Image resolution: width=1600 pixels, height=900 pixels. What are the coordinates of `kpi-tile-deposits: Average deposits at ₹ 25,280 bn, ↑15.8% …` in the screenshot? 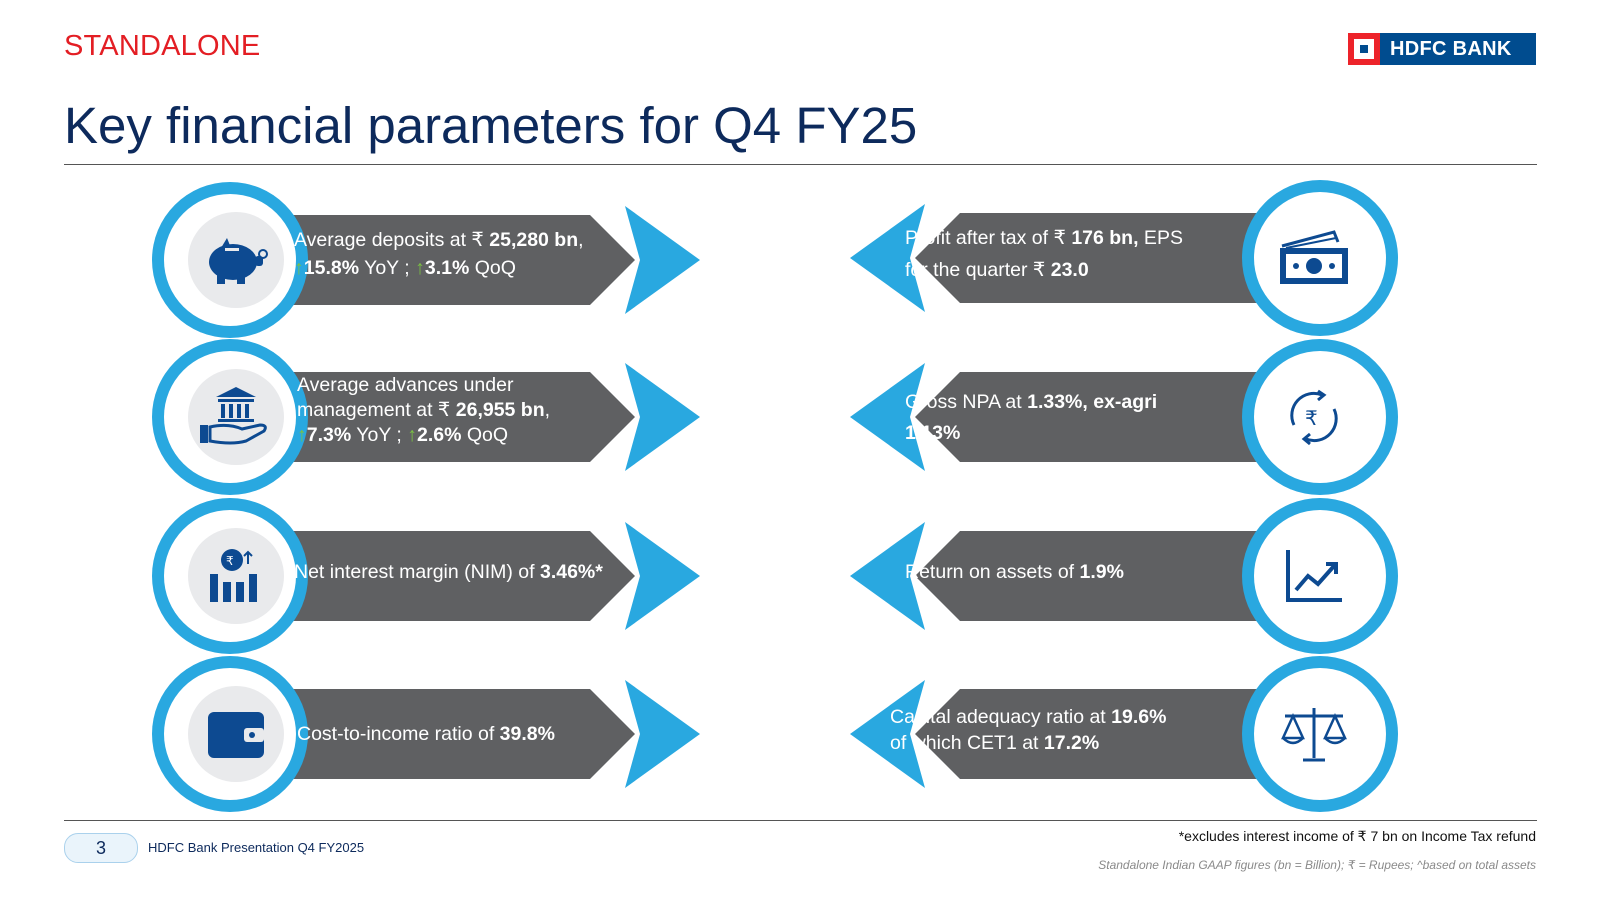 It's located at (427, 260).